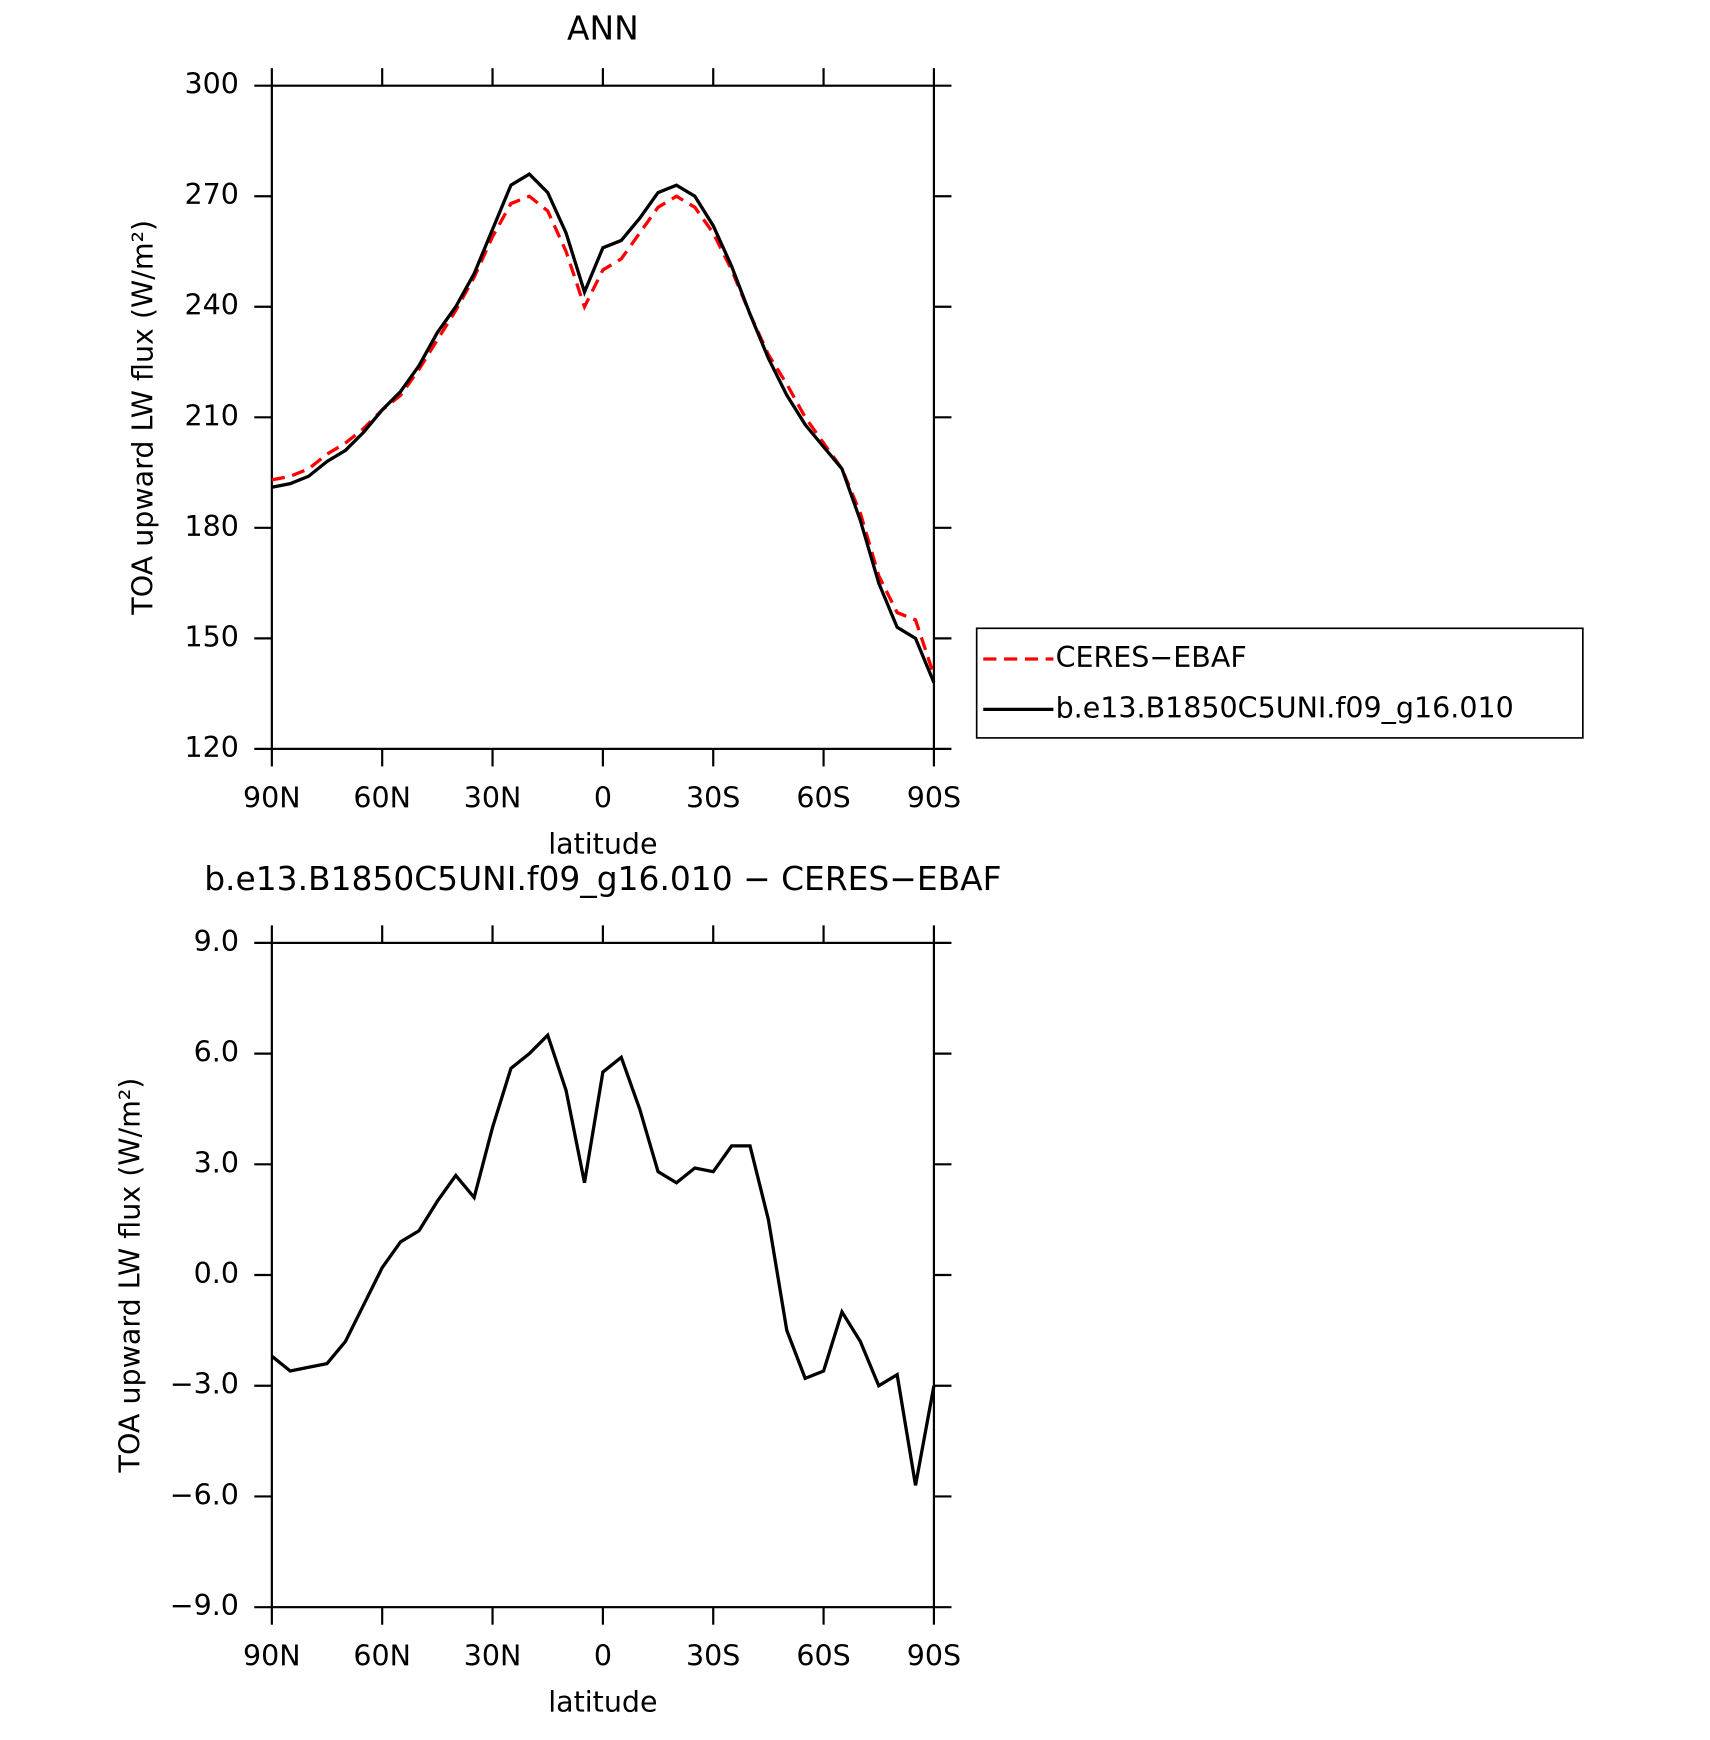 The image size is (1710, 1740). Describe the element at coordinates (212, 415) in the screenshot. I see `y-tick-label: 210` at that location.